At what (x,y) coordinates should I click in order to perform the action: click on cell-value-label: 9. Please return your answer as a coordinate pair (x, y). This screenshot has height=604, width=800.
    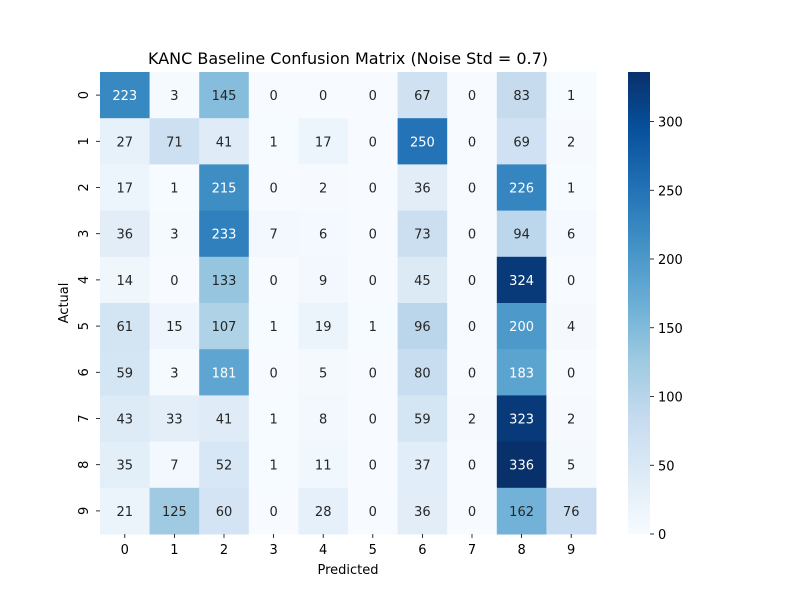
    Looking at the image, I should click on (323, 281).